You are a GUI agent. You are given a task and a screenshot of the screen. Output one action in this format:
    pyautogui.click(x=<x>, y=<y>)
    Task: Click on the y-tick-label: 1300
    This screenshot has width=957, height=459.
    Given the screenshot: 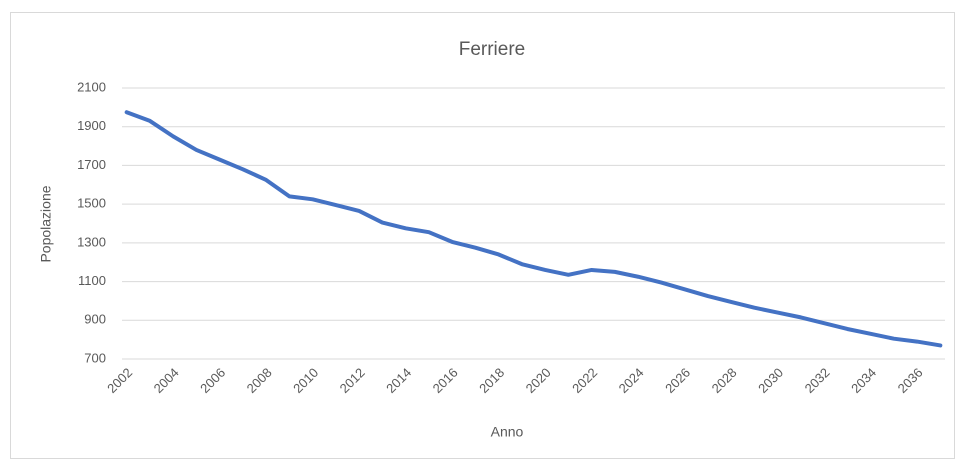 What is the action you would take?
    pyautogui.click(x=91, y=241)
    